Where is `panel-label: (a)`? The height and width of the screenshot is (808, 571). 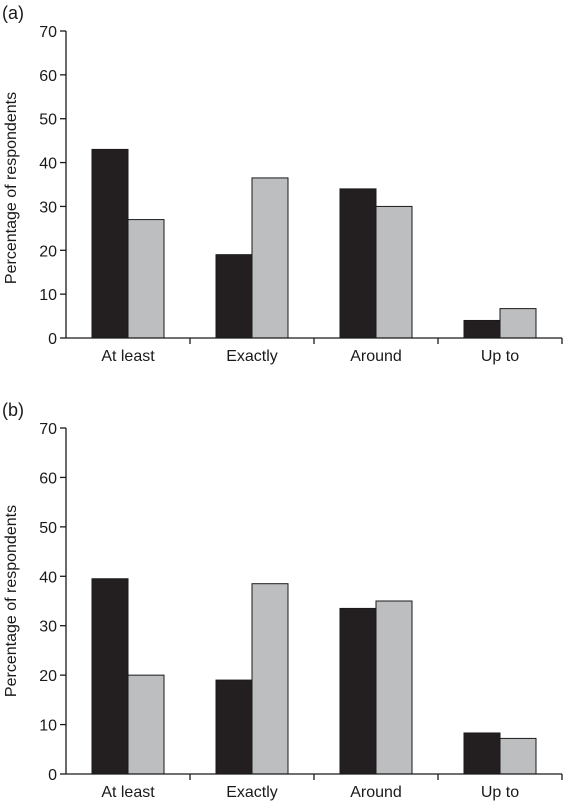 panel-label: (a) is located at coordinates (13, 13).